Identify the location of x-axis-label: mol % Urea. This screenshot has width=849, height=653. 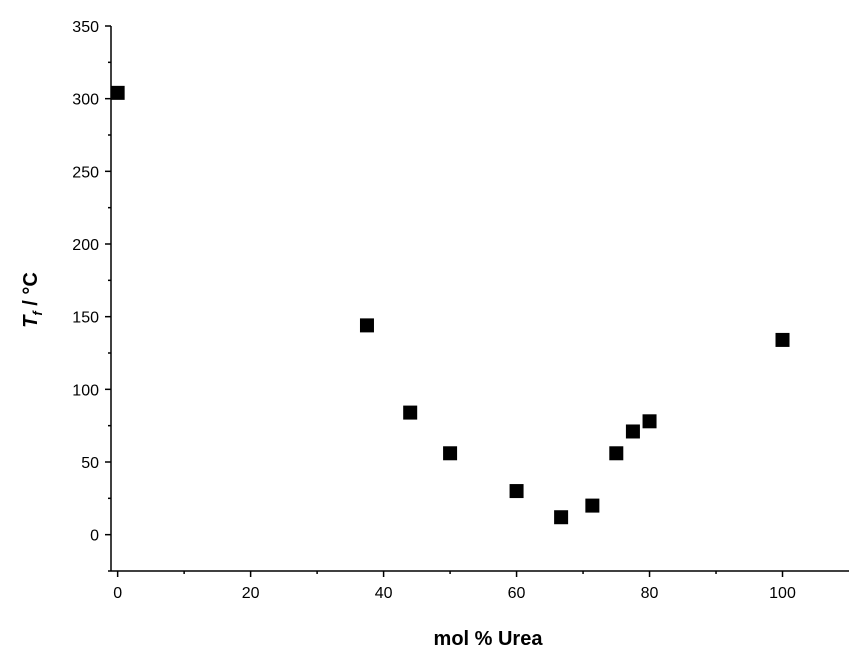
(489, 639).